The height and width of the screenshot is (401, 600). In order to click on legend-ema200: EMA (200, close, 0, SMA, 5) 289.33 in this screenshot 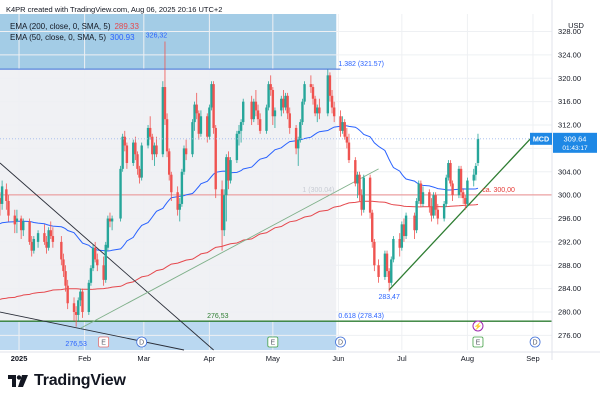, I will do `click(74, 26)`.